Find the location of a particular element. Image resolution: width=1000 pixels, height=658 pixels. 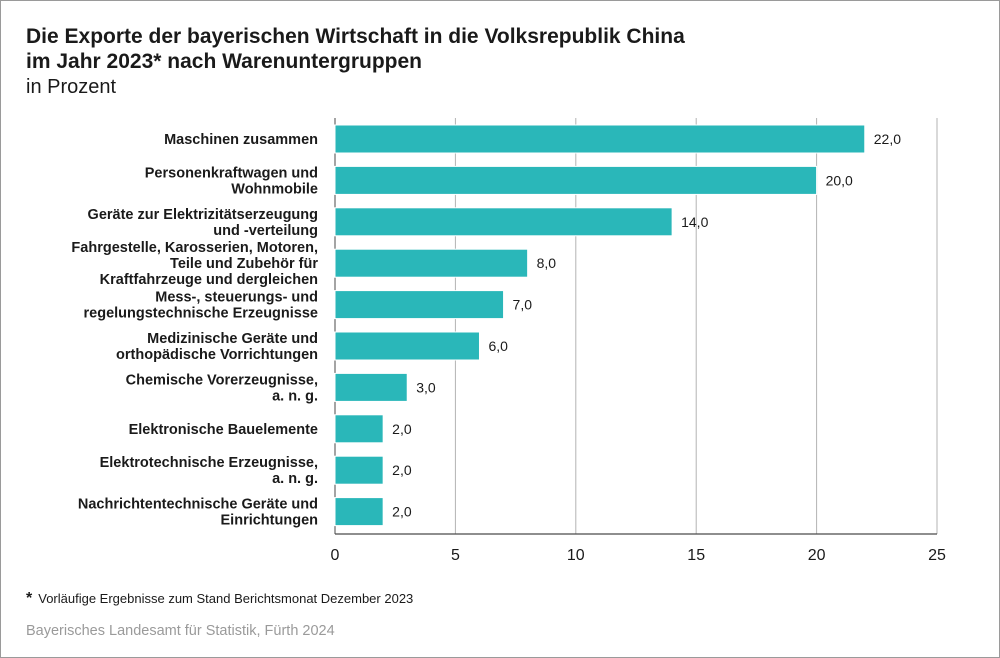

category-label: Einrichtungen is located at coordinates (269, 521).